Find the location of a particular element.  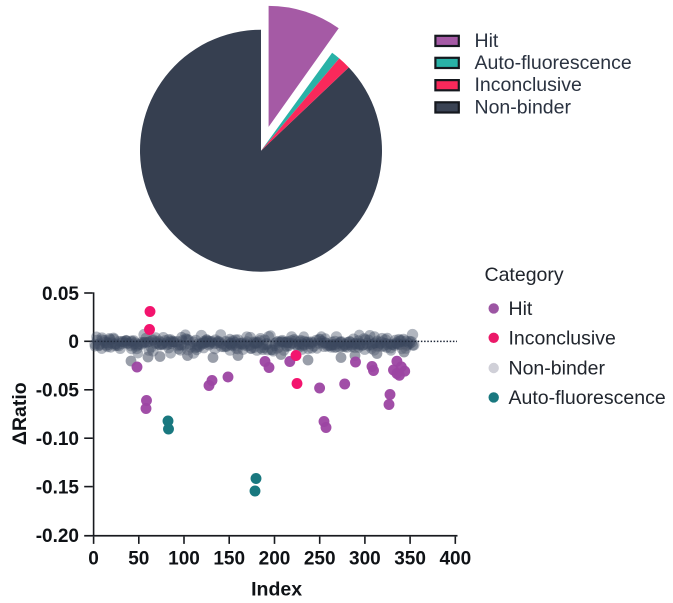

svg-text: 400 is located at coordinates (455, 559).